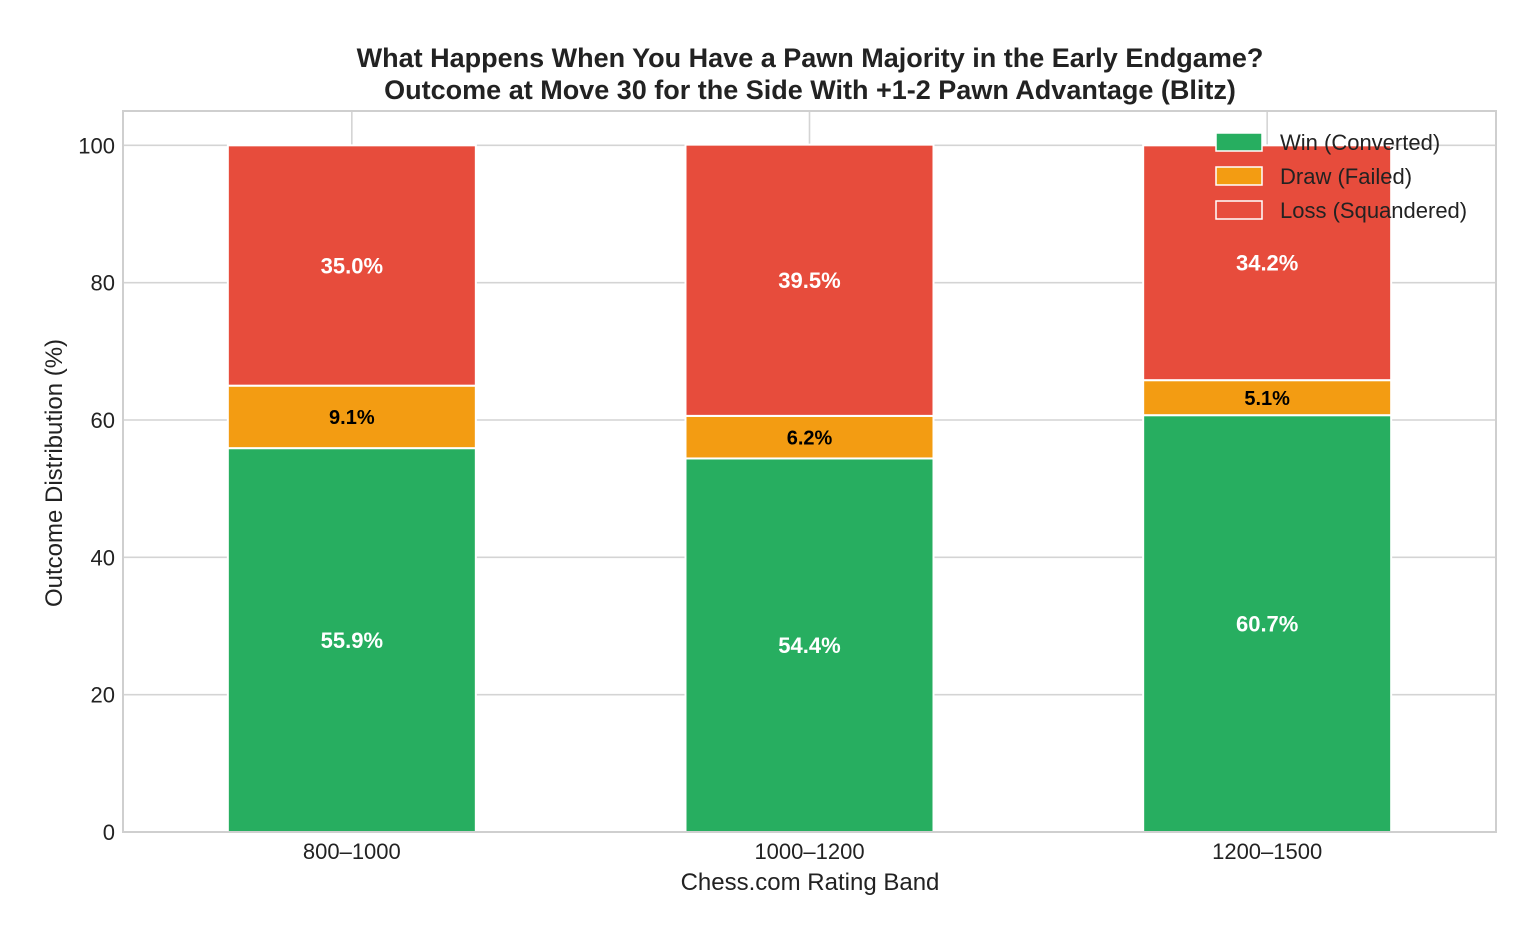 Image resolution: width=1540 pixels, height=940 pixels. What do you see at coordinates (109, 832) in the screenshot?
I see `y-tick-label: 0` at bounding box center [109, 832].